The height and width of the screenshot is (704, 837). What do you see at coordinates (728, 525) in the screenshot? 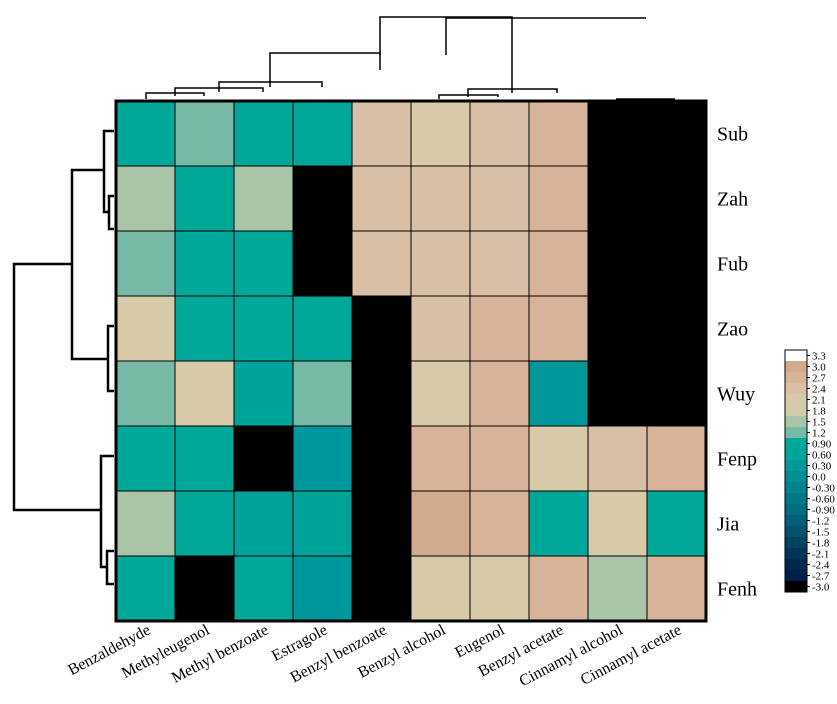
I see `row-label: Jia` at bounding box center [728, 525].